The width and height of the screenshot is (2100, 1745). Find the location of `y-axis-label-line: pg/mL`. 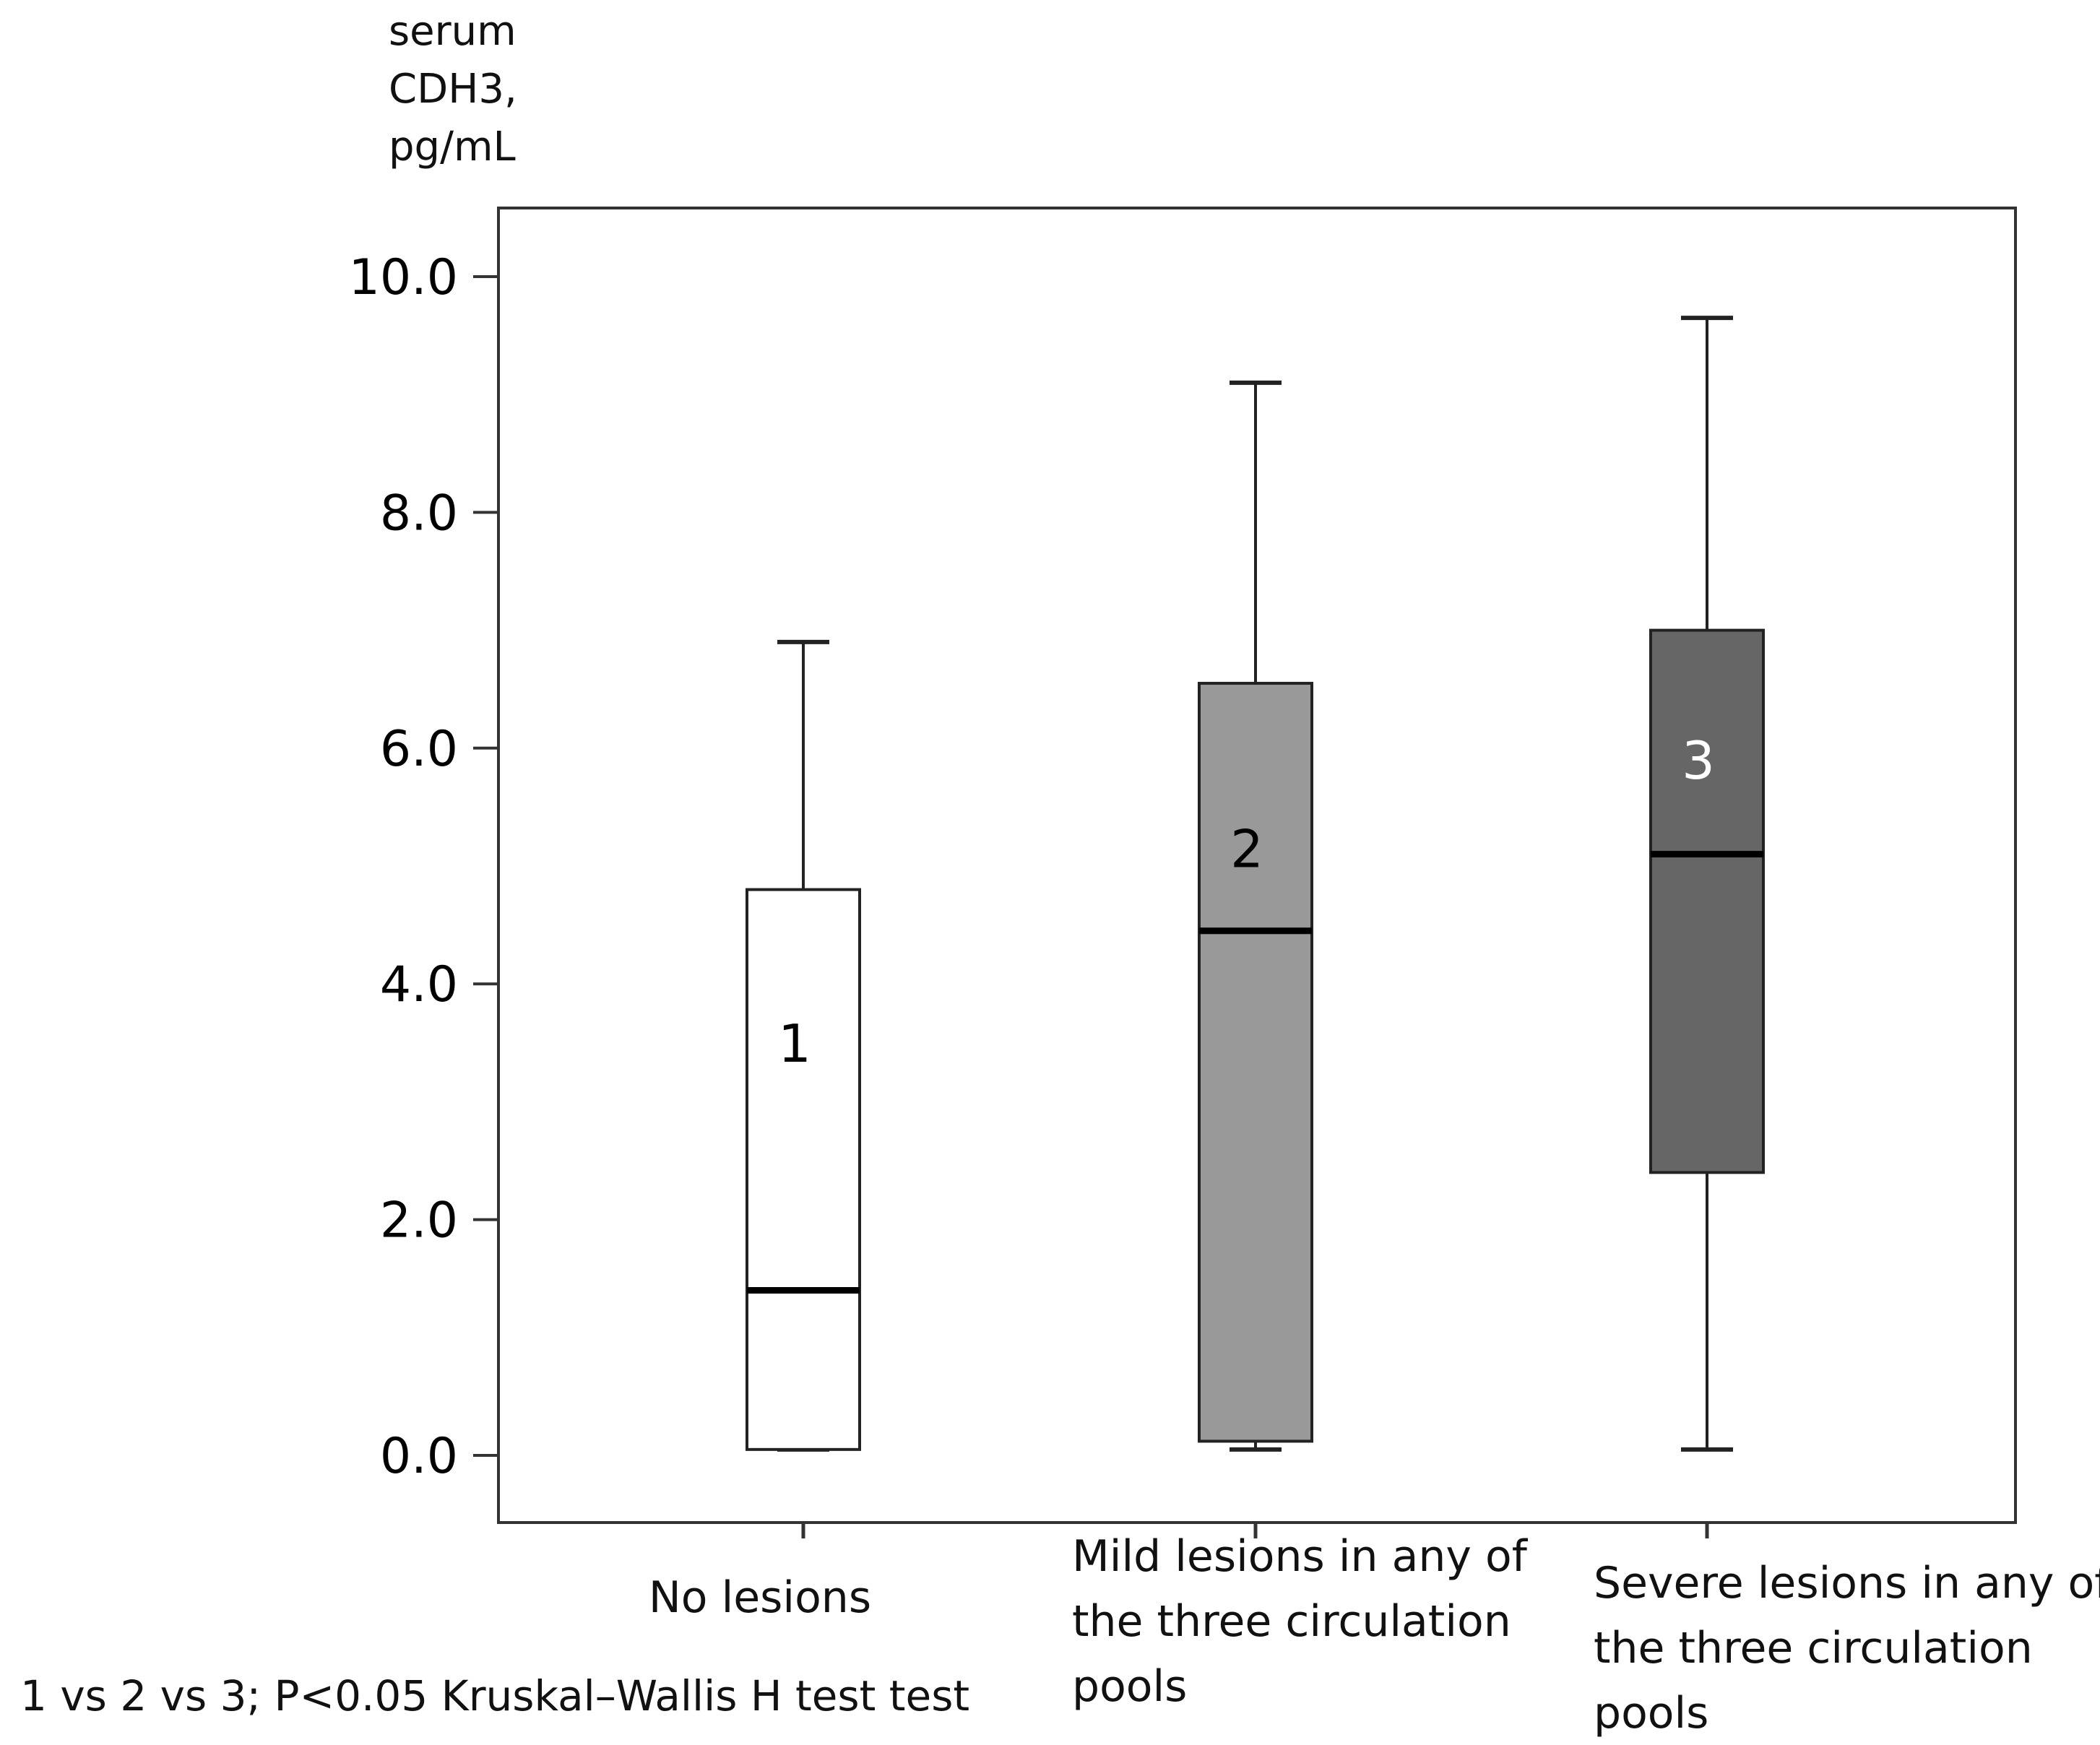

y-axis-label-line: pg/mL is located at coordinates (453, 147).